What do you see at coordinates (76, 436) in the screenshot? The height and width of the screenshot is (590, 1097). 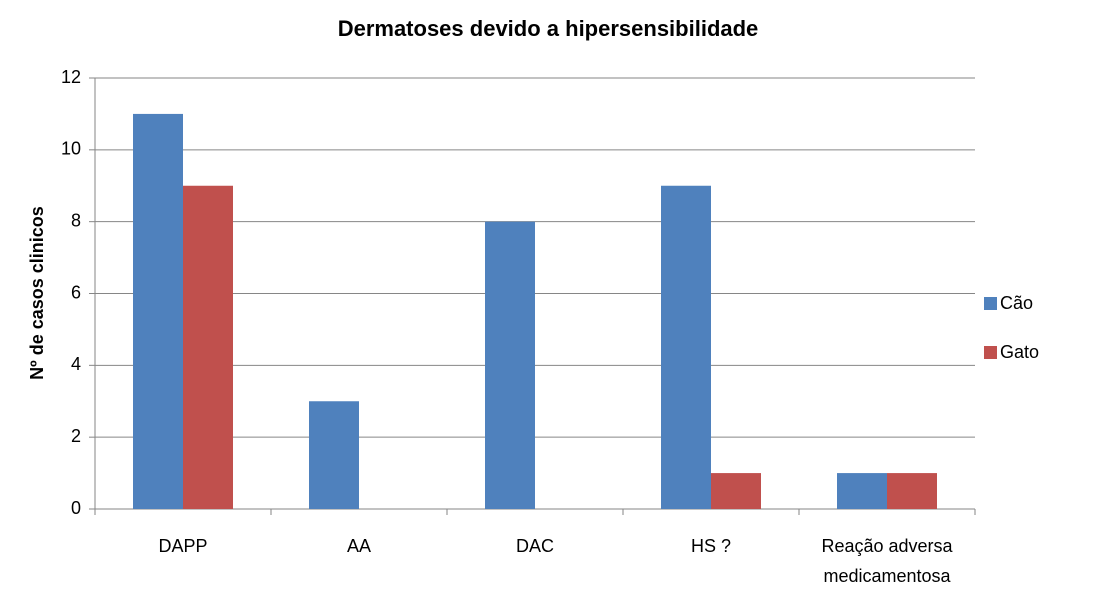 I see `y-tick-label: 2` at bounding box center [76, 436].